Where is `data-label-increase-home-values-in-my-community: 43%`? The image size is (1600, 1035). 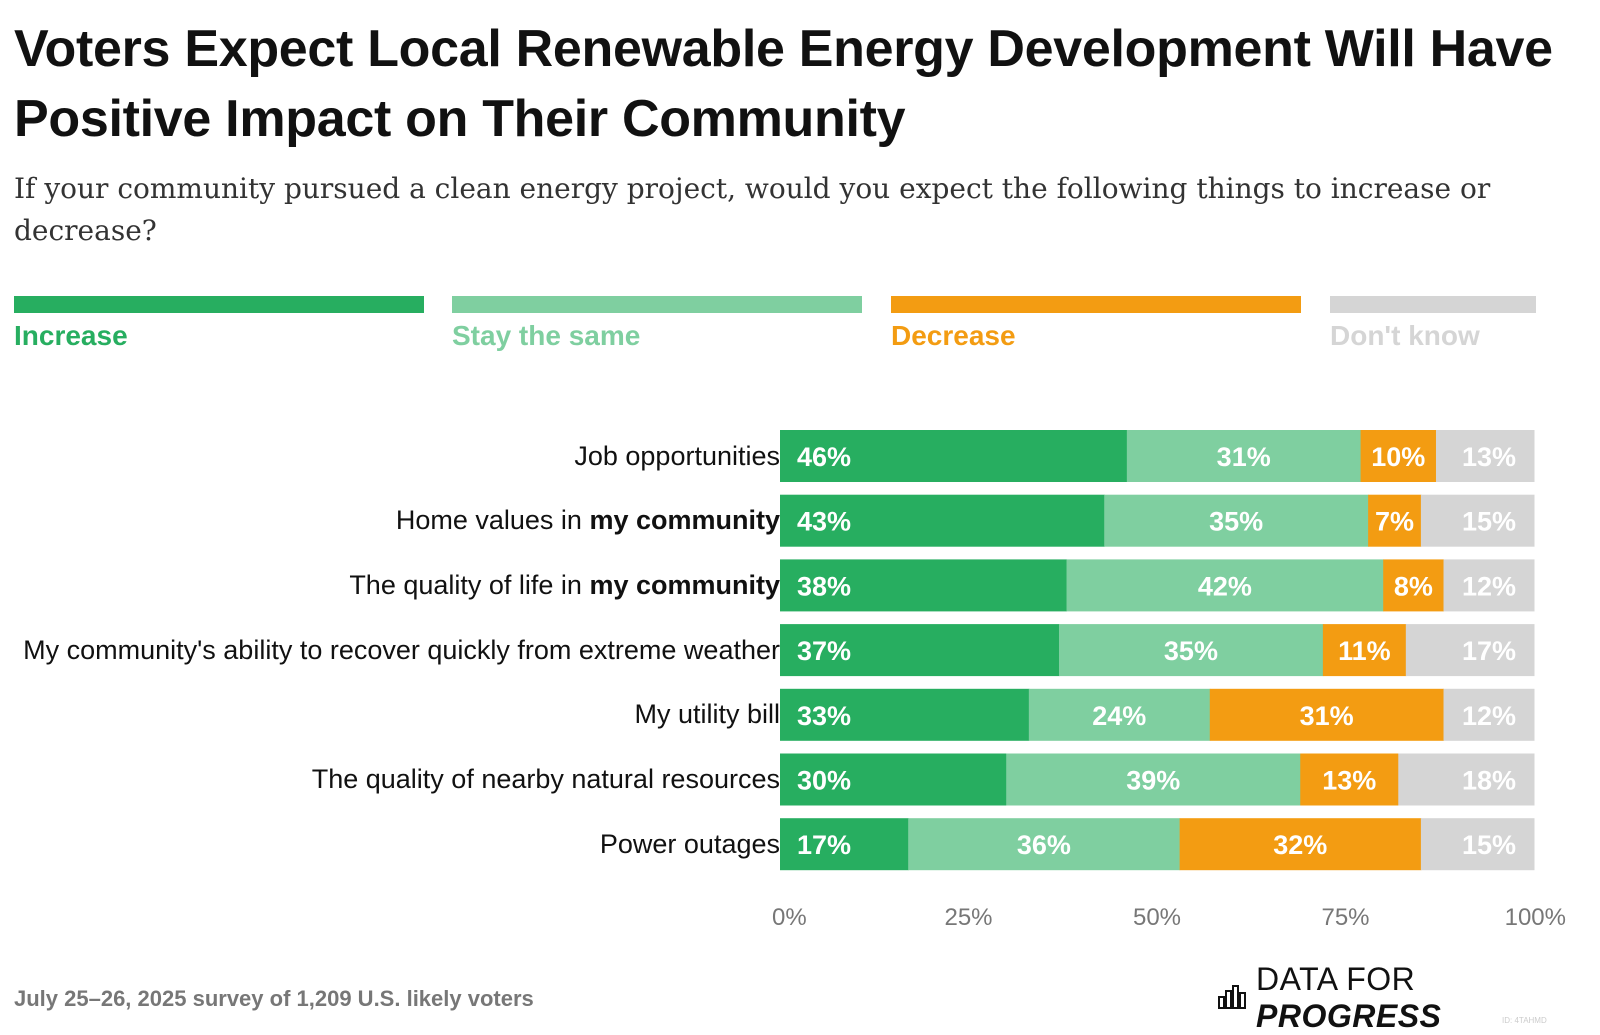 data-label-increase-home-values-in-my-community: 43% is located at coordinates (824, 522).